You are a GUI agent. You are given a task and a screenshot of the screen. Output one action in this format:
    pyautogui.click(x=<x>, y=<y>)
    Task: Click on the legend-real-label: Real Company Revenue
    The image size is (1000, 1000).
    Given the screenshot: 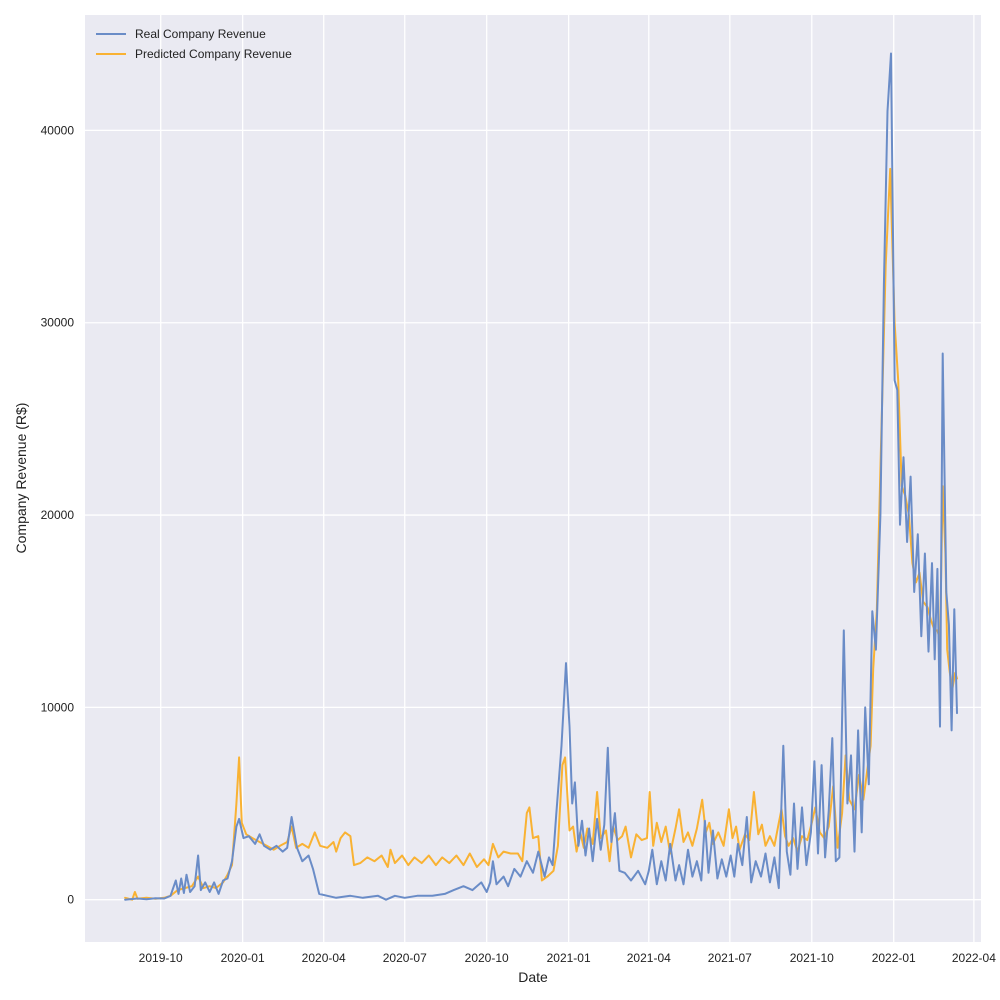 What is the action you would take?
    pyautogui.click(x=200, y=34)
    